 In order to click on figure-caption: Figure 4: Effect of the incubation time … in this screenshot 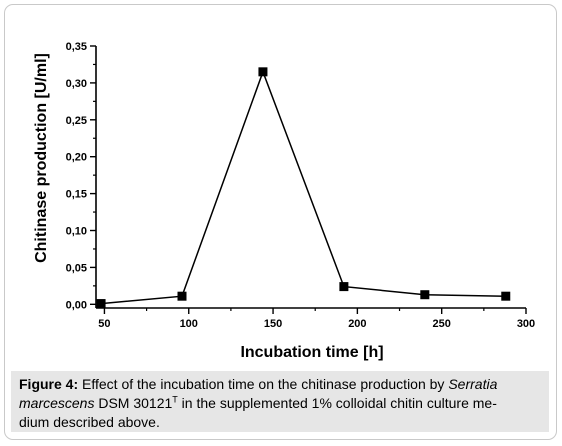, I will do `click(281, 403)`.